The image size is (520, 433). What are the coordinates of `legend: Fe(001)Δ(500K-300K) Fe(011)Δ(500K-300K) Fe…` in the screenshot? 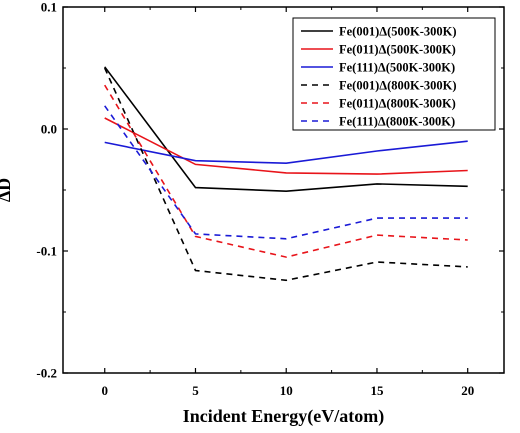 It's located at (394, 74).